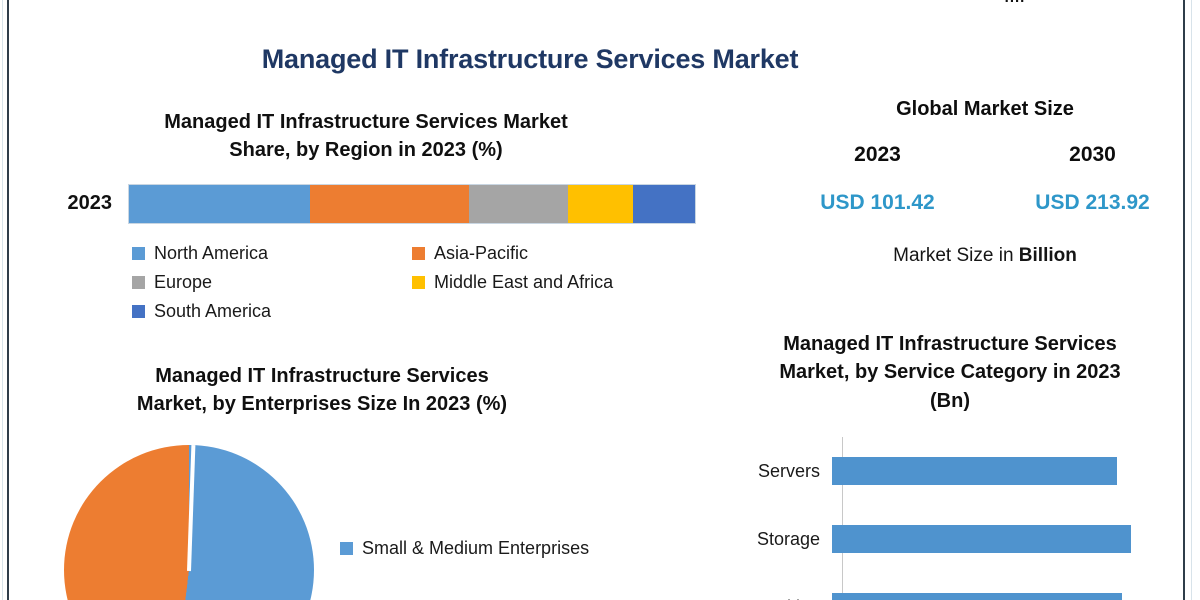 The image size is (1200, 600). Describe the element at coordinates (788, 538) in the screenshot. I see `service-category-label-storage: Storage` at that location.